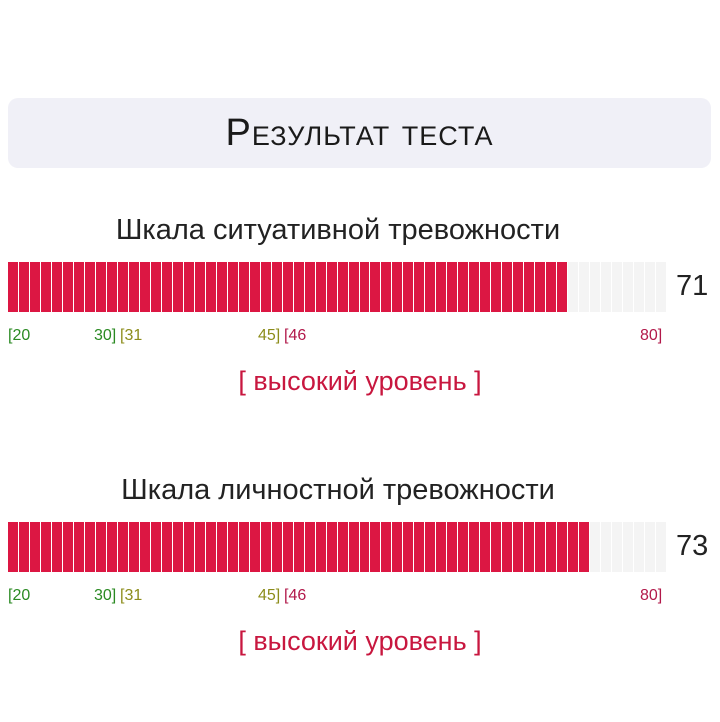 This screenshot has width=720, height=722. What do you see at coordinates (692, 286) in the screenshot?
I see `score-value: 71` at bounding box center [692, 286].